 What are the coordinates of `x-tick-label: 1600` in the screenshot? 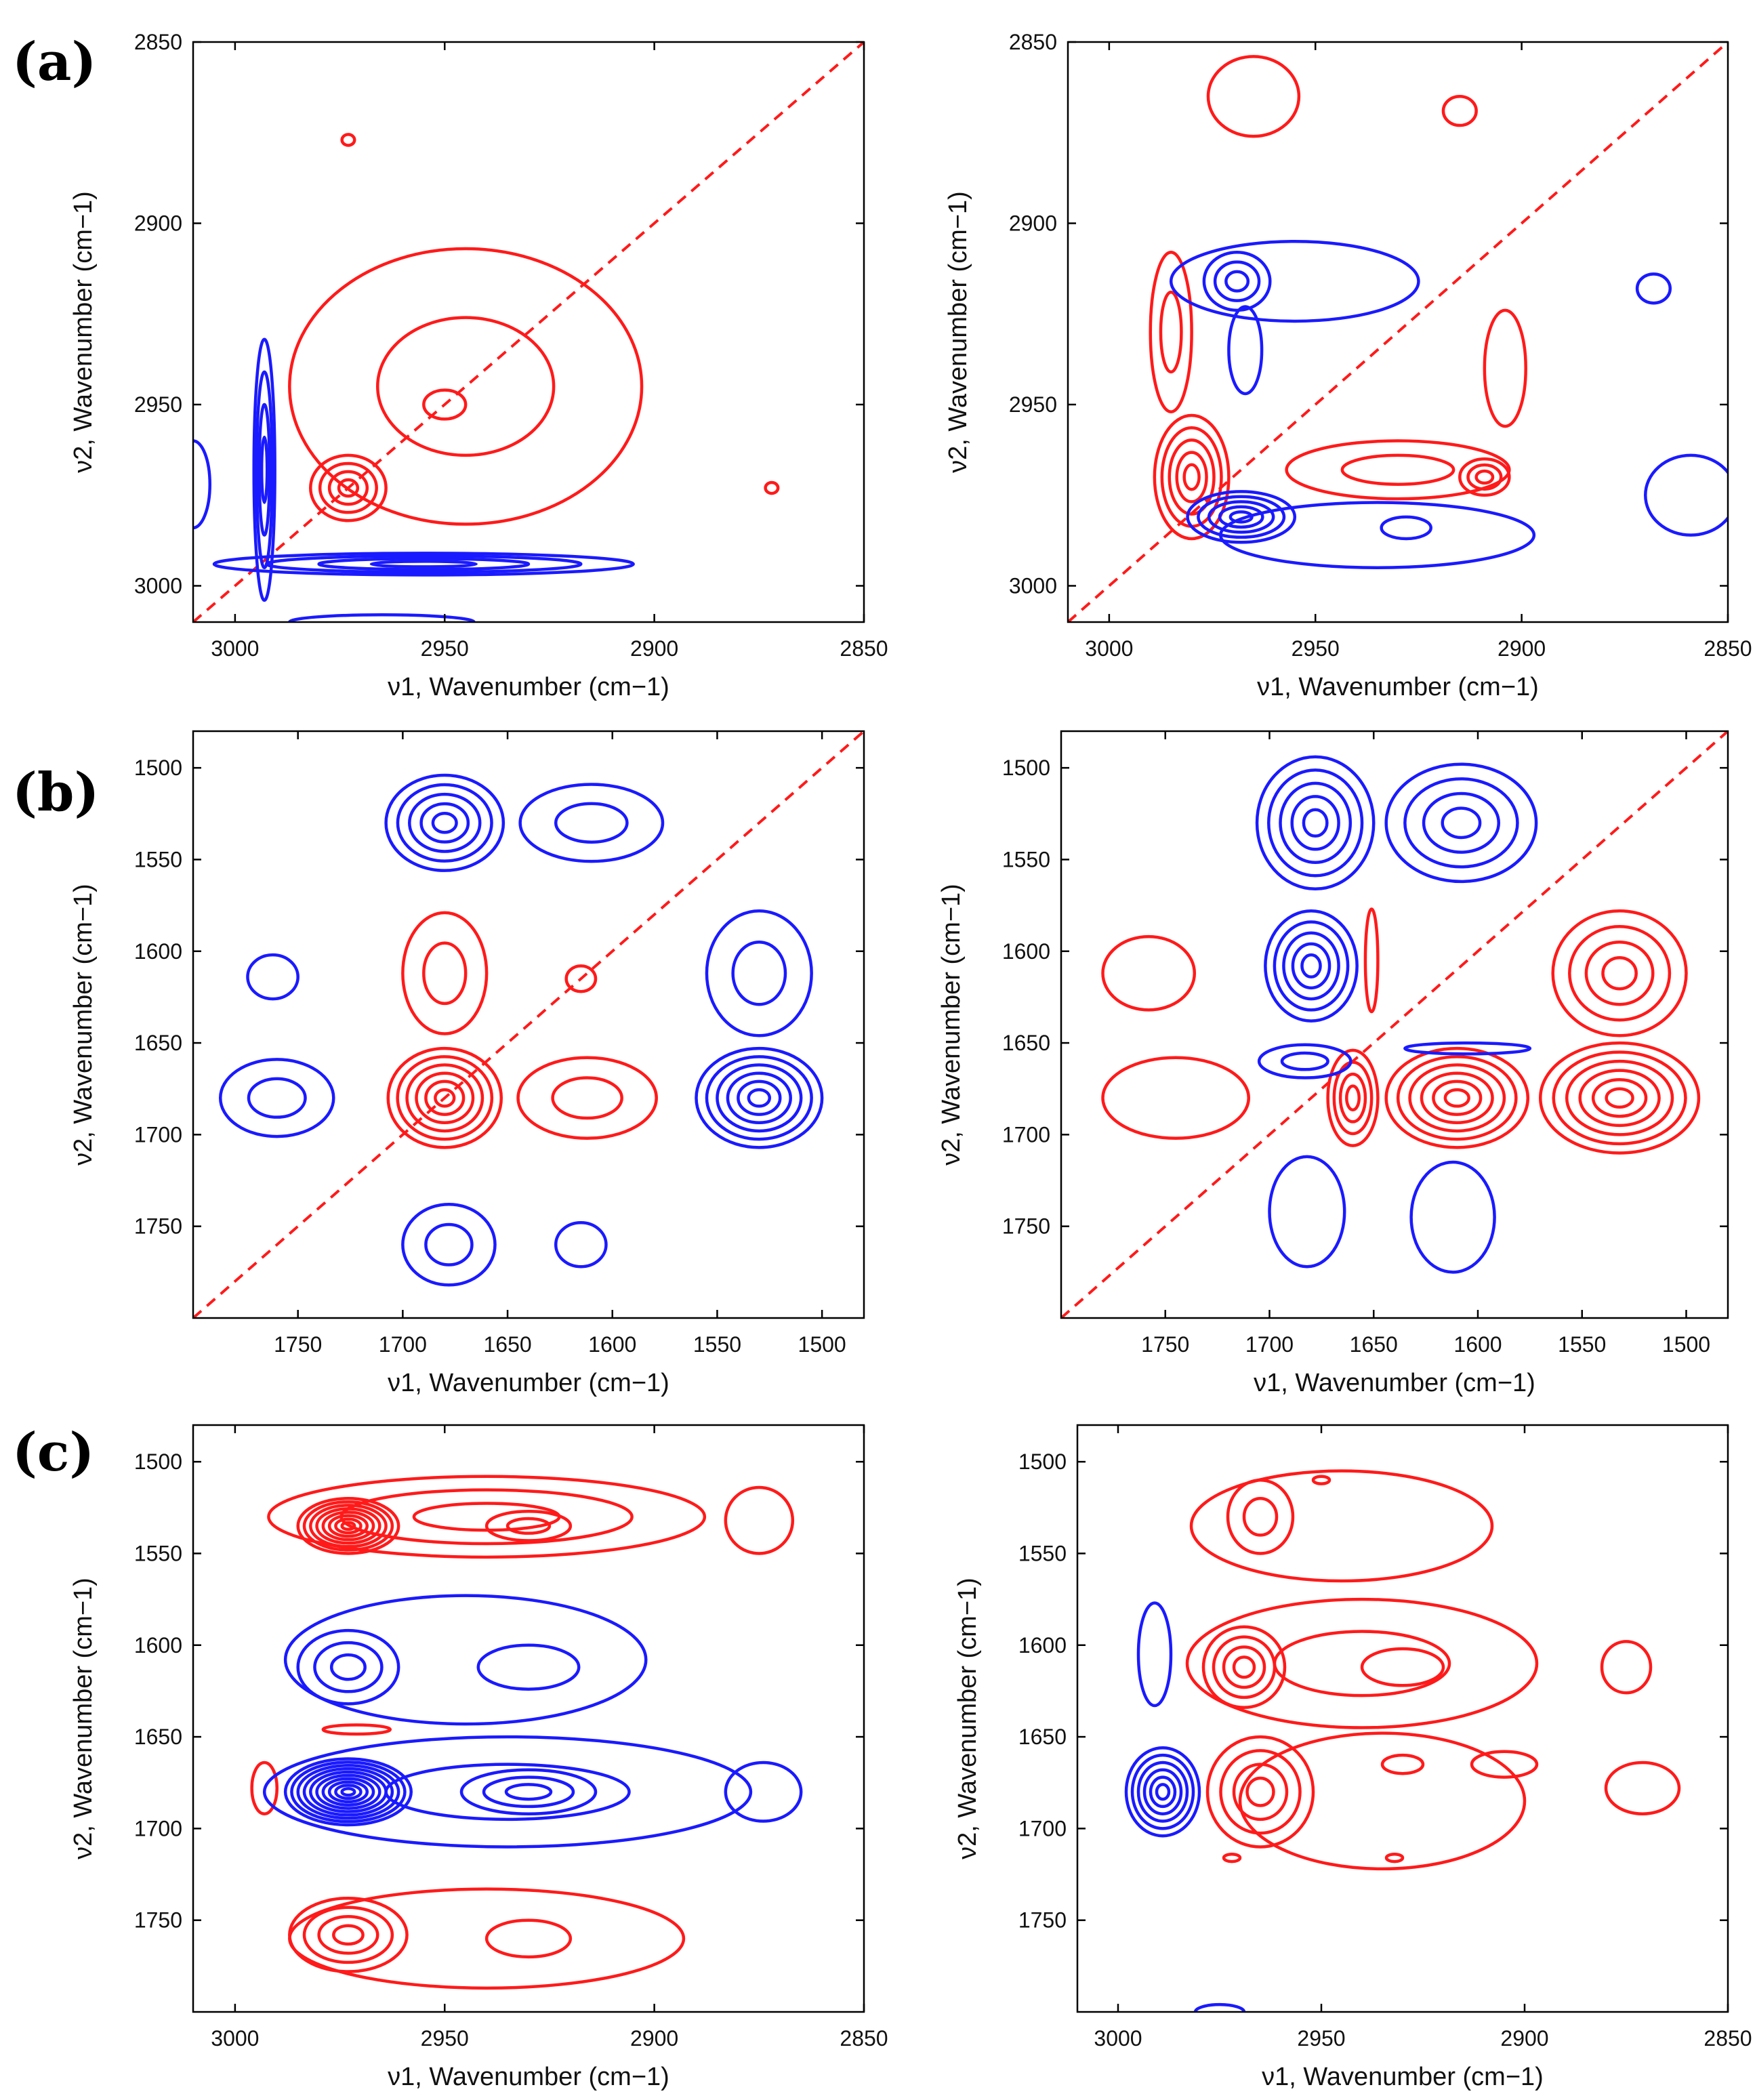 It's located at (612, 1344).